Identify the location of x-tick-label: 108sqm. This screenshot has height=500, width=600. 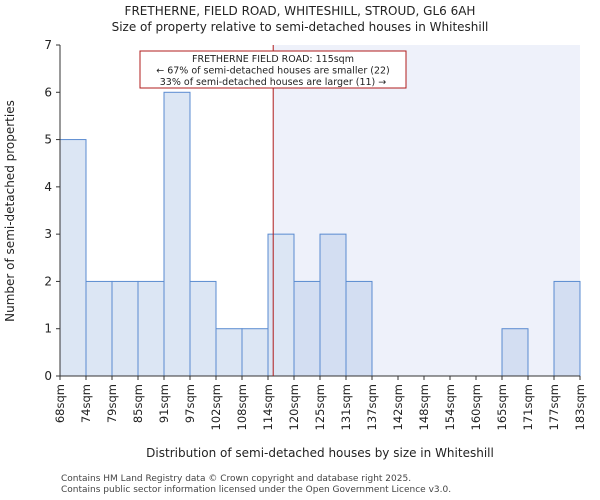
(242, 407).